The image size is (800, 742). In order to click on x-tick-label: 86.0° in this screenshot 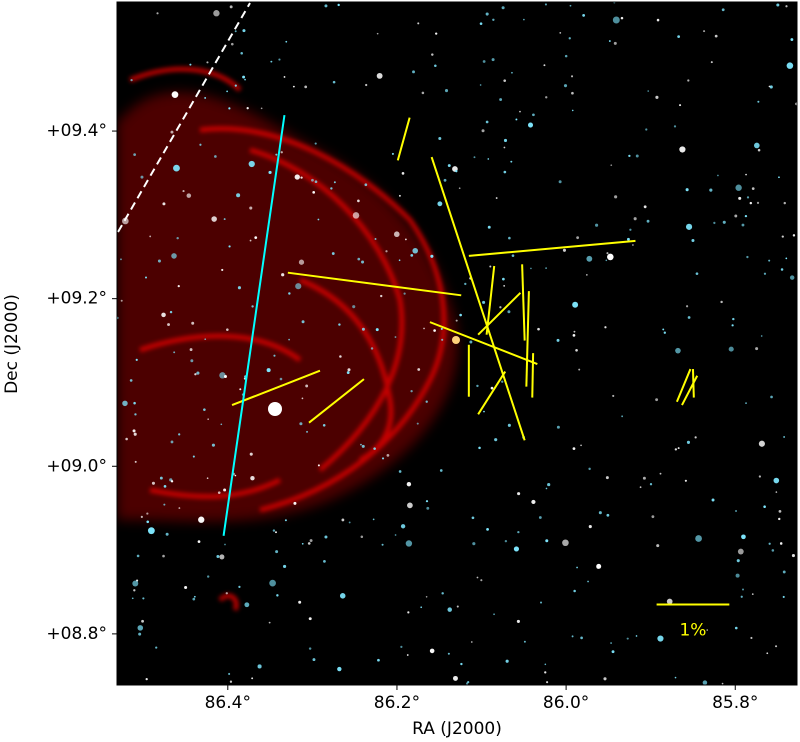, I will do `click(566, 703)`.